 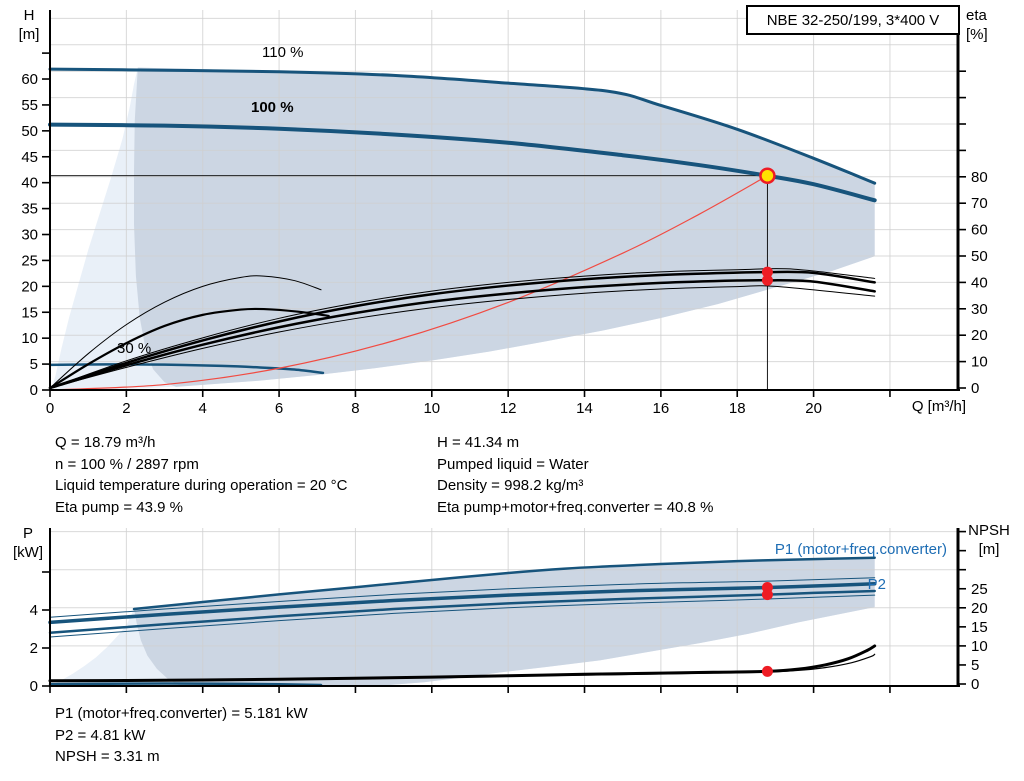 What do you see at coordinates (119, 507) in the screenshot?
I see `info-line: Eta pump = 43.9 %` at bounding box center [119, 507].